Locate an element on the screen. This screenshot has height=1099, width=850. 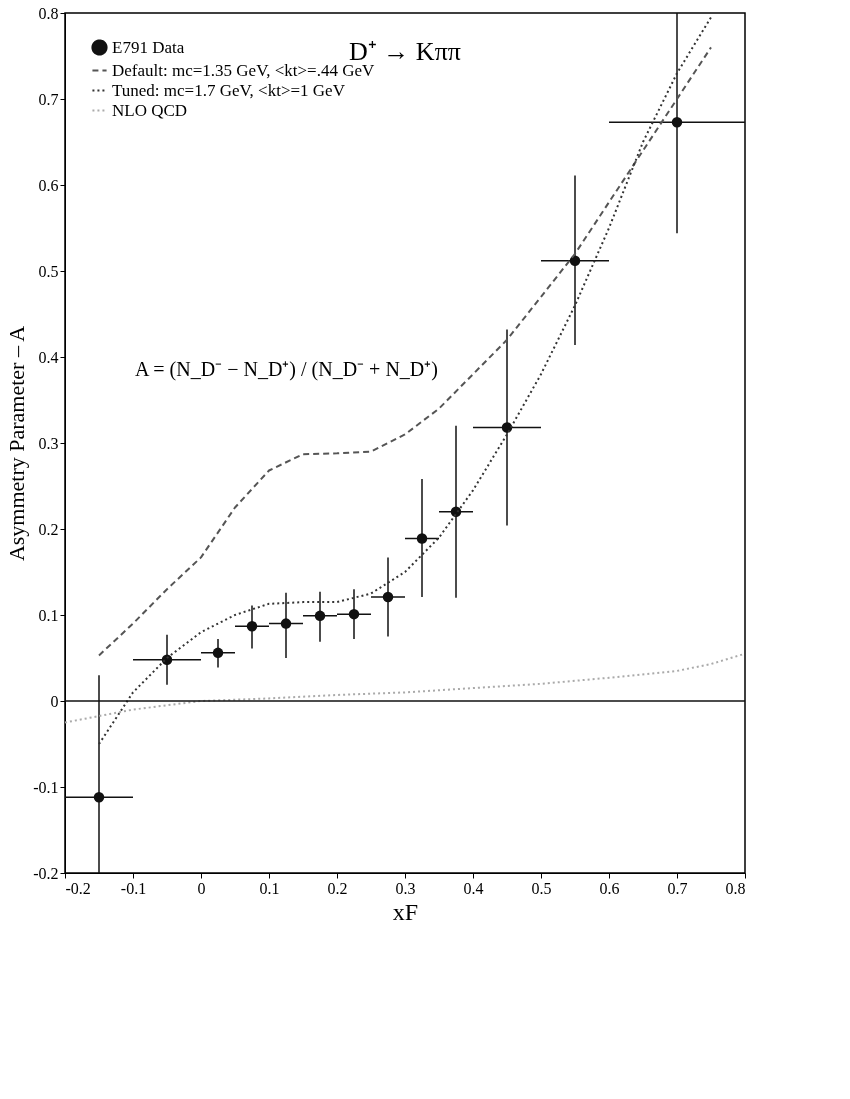
y-tick-label: 0.6 is located at coordinates (48, 185).